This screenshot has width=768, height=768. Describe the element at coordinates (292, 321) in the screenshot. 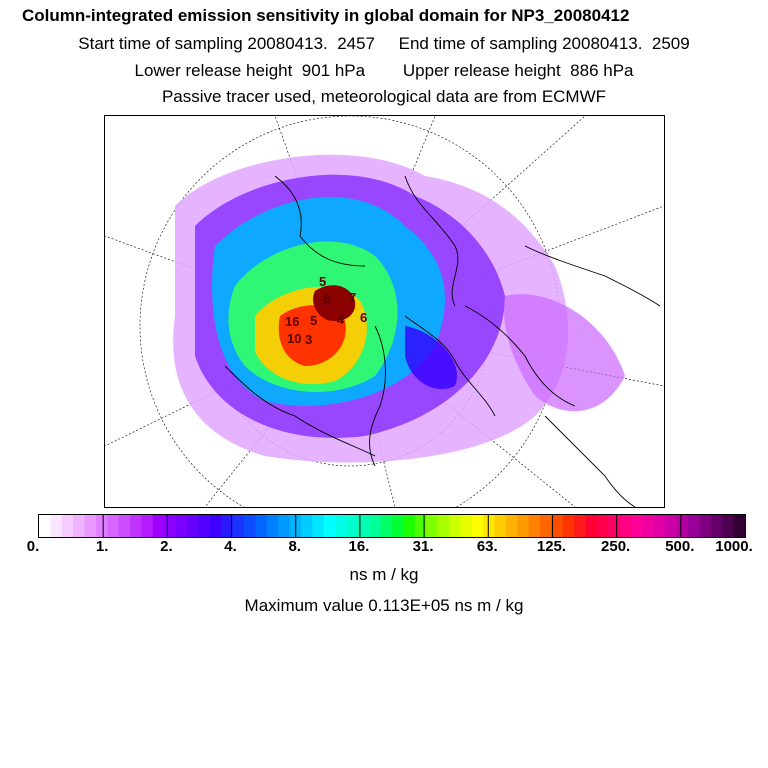

I see `contour-label-16: 16` at that location.